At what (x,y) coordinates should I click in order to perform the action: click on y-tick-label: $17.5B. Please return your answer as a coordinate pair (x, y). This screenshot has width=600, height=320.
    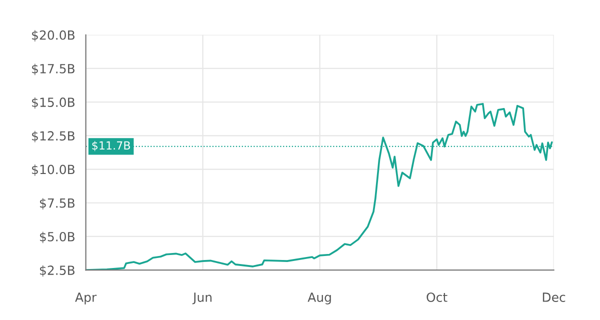
    Looking at the image, I should click on (53, 70).